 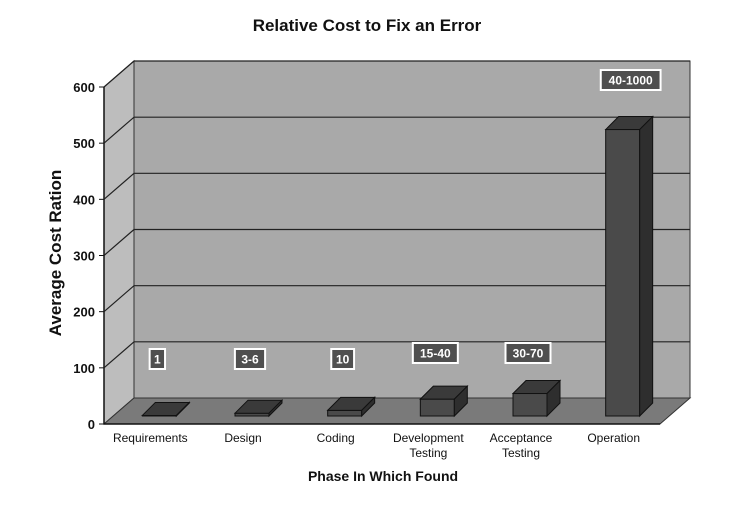 I want to click on data-label: 3-6, so click(x=250, y=359).